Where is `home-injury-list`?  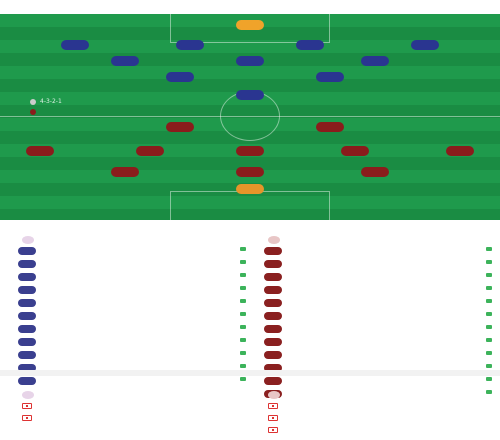
home-injury-list is located at coordinates (140, 412).